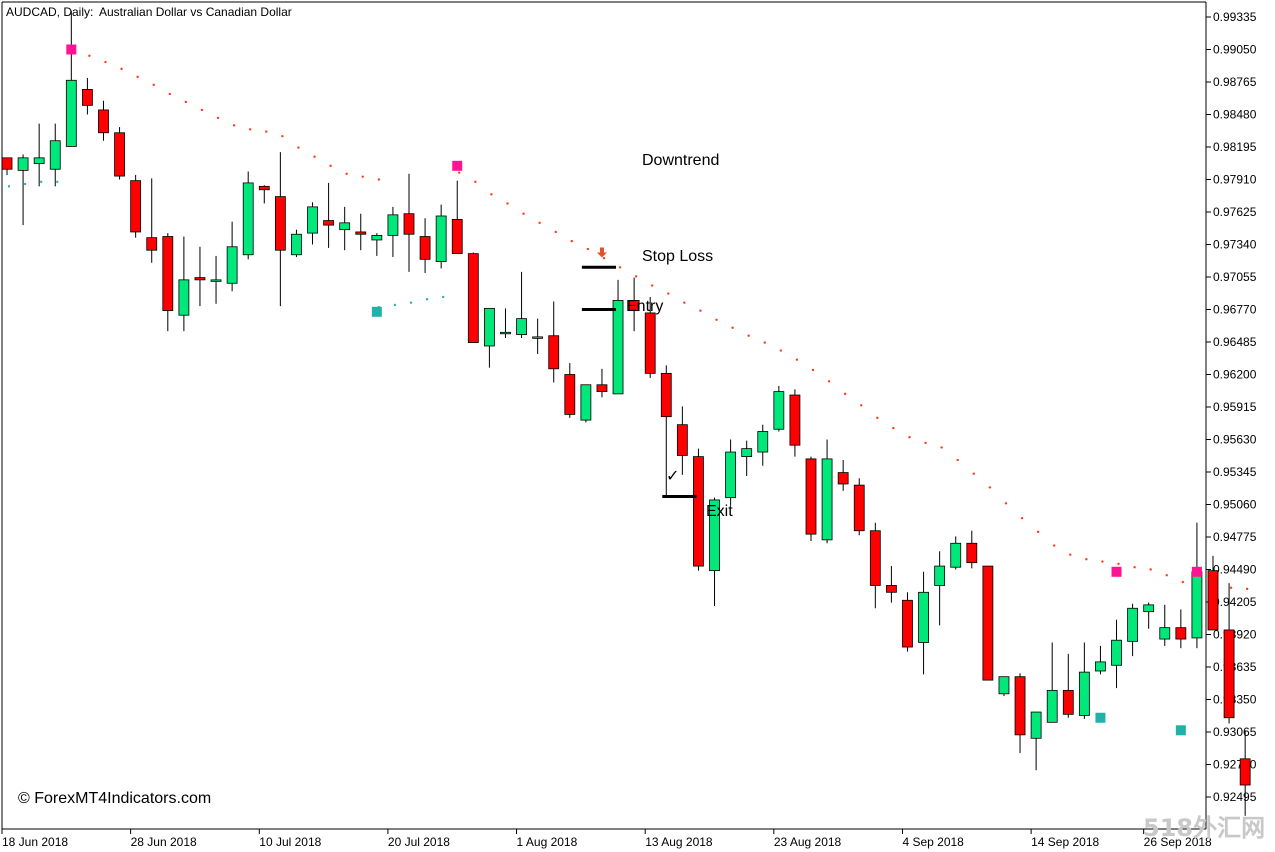  What do you see at coordinates (164, 842) in the screenshot?
I see `x-tick-label: 28 Jun 2018` at bounding box center [164, 842].